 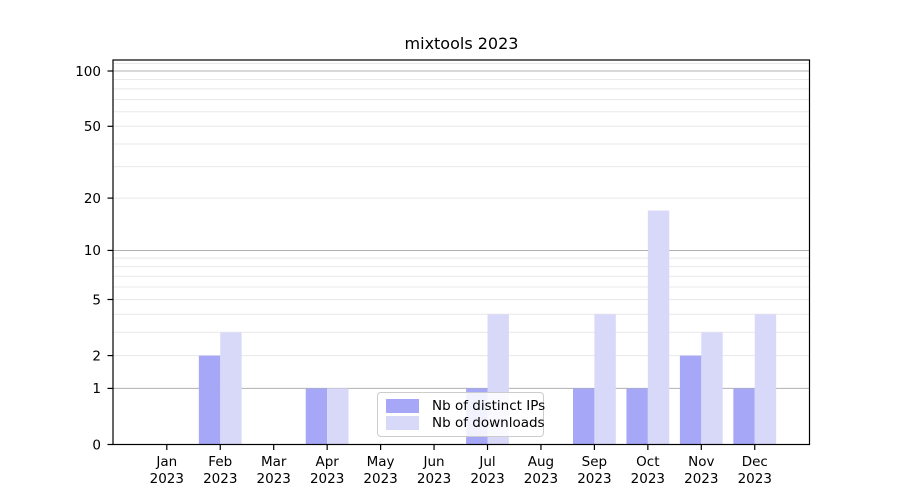 What do you see at coordinates (402, 423) in the screenshot?
I see `legend-swatch-downloads` at bounding box center [402, 423].